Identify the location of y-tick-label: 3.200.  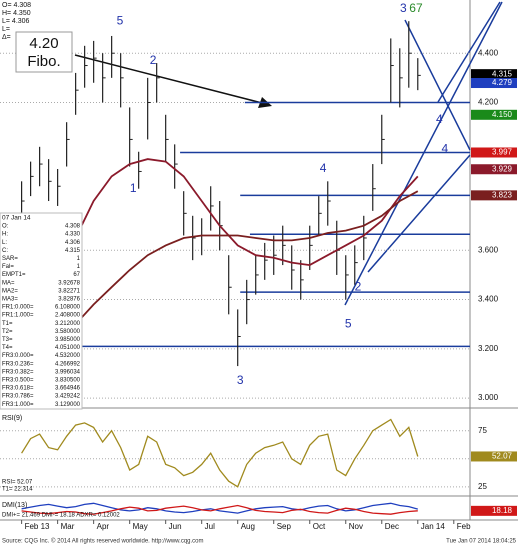
(488, 348).